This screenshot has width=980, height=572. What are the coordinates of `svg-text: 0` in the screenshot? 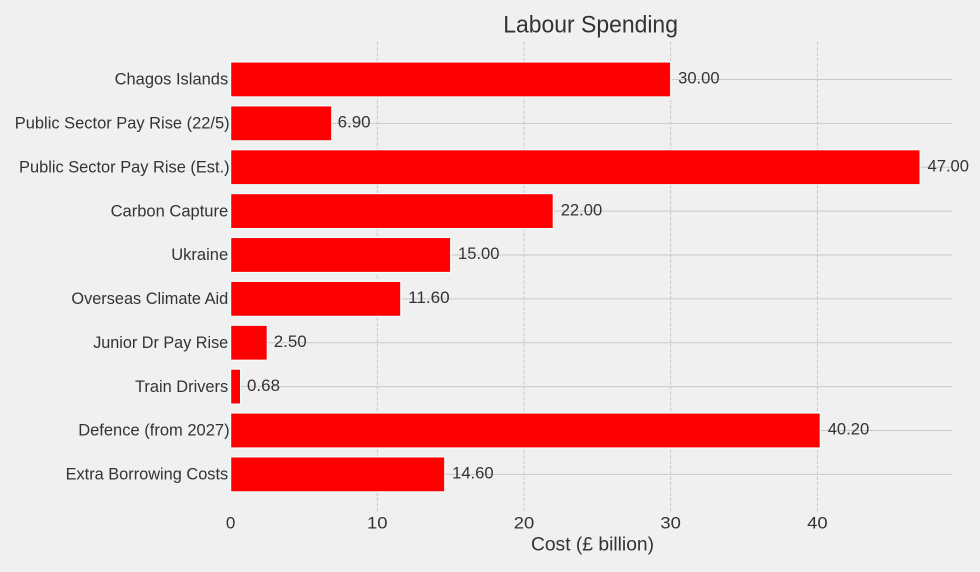 It's located at (230, 522).